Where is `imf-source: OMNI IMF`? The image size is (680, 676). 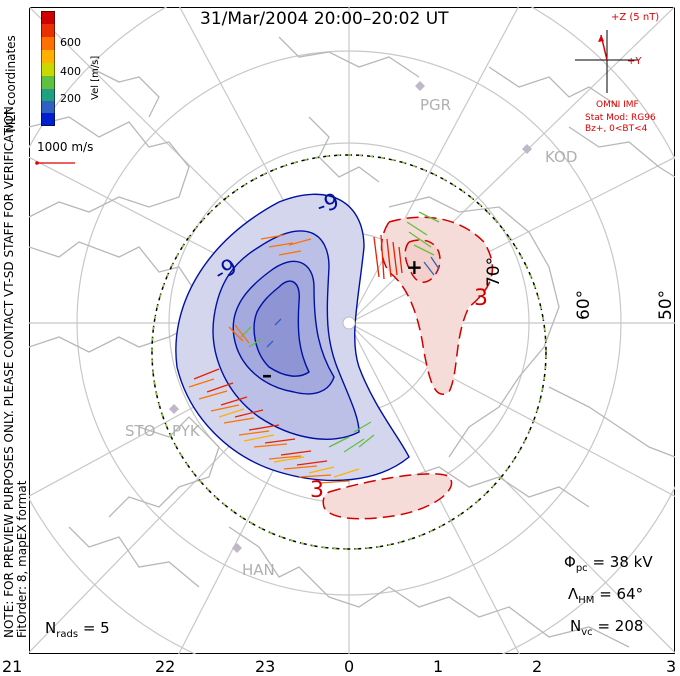
imf-source: OMNI IMF is located at coordinates (617, 105).